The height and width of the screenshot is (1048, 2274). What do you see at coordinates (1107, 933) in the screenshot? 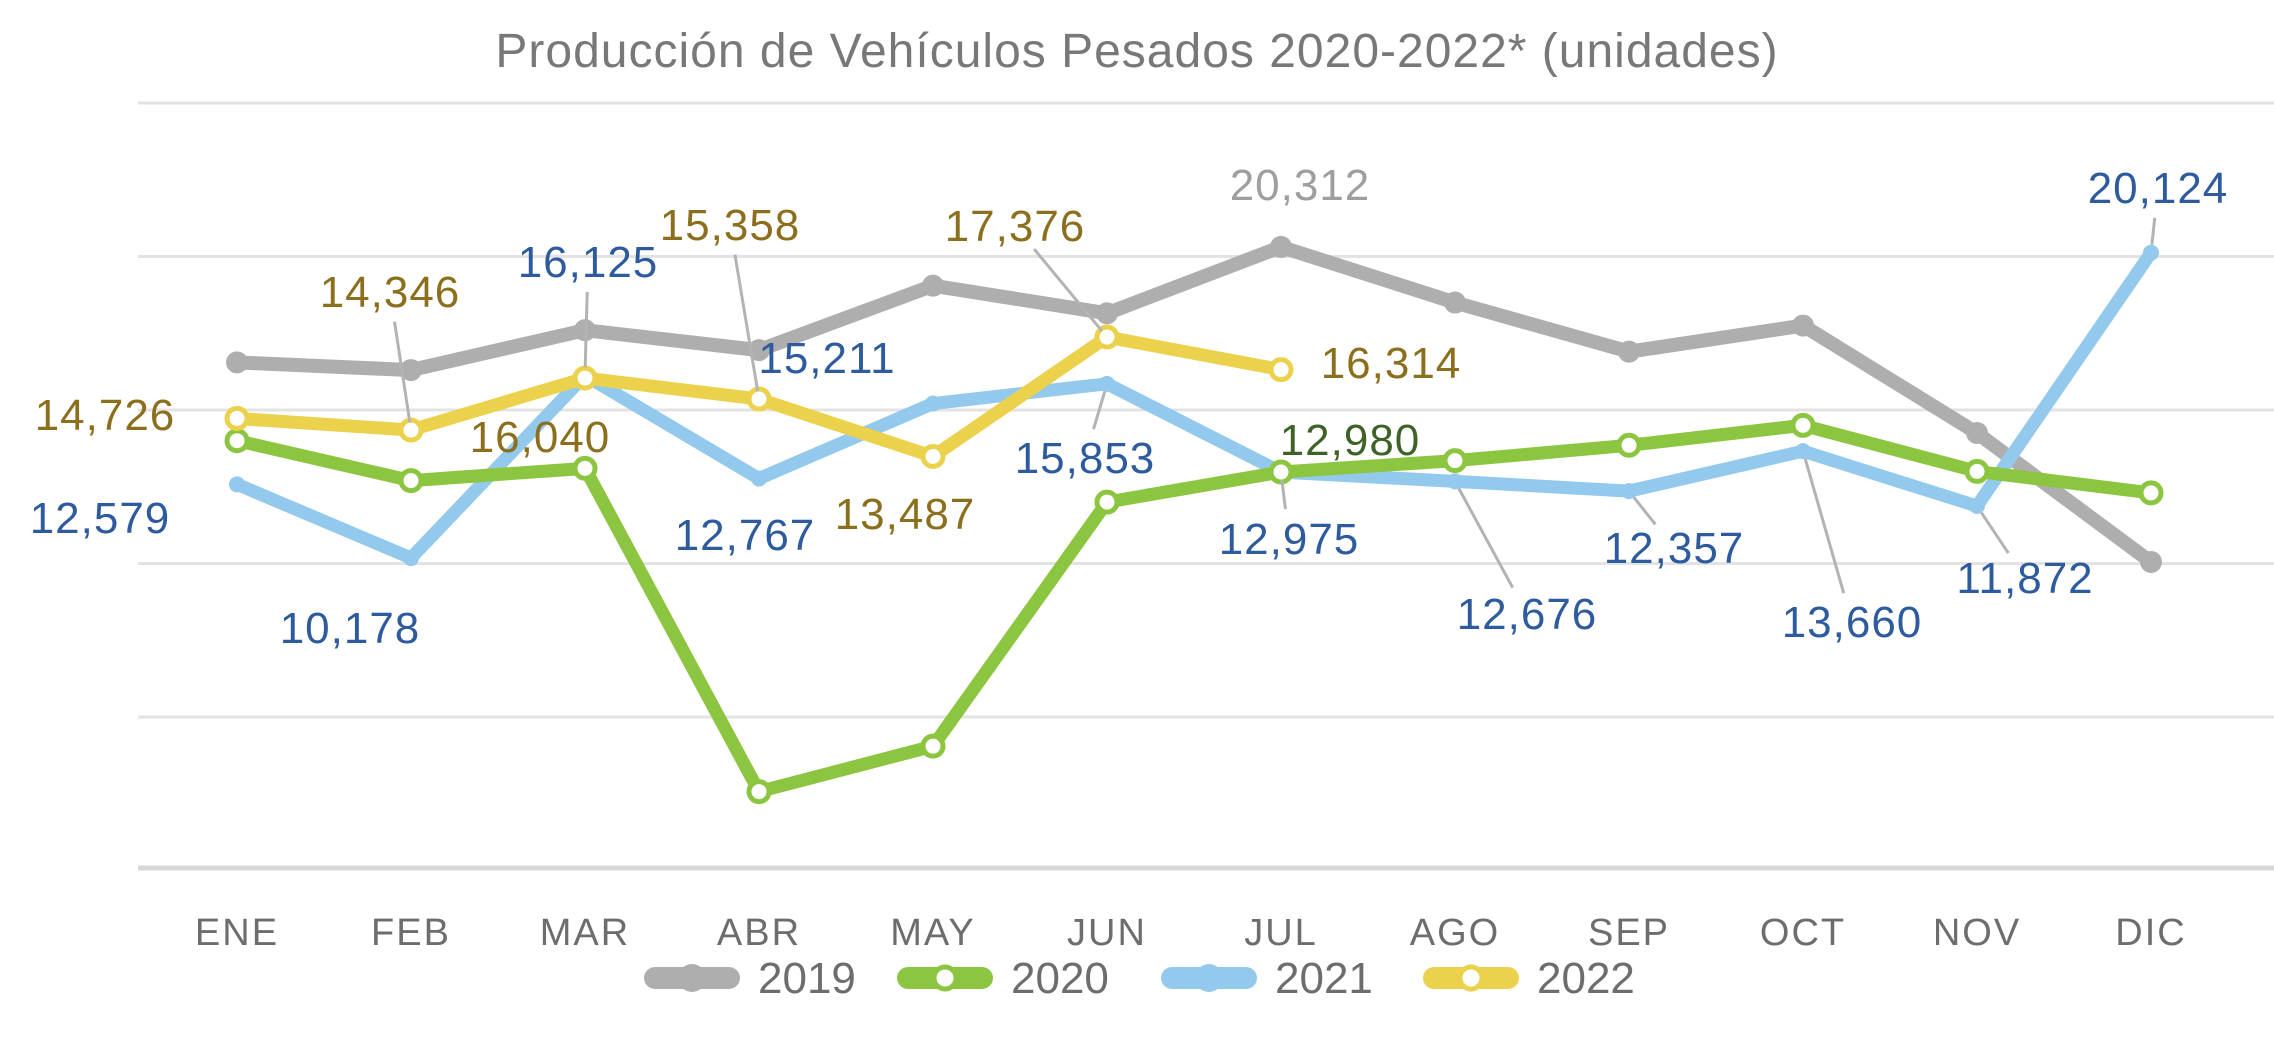
I see `x-tick-label-JUN: JUN` at bounding box center [1107, 933].